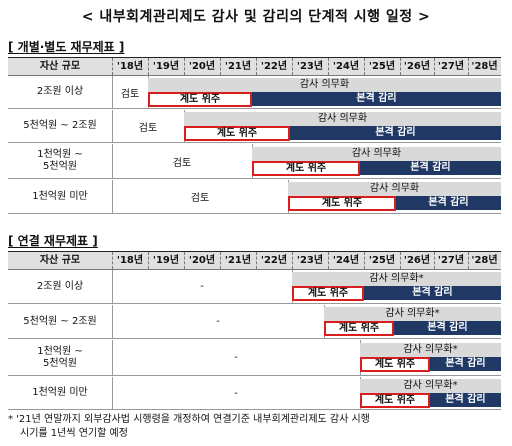 The width and height of the screenshot is (512, 446). I want to click on section-separate-heading: [ 개별·별도 재무제표 ], so click(66, 47).